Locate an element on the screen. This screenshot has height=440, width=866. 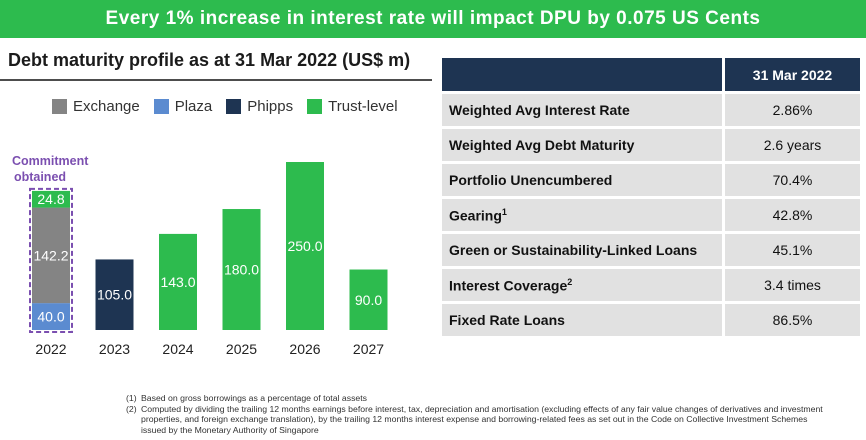
table-row: Gearing1 42.8% is located at coordinates (651, 215).